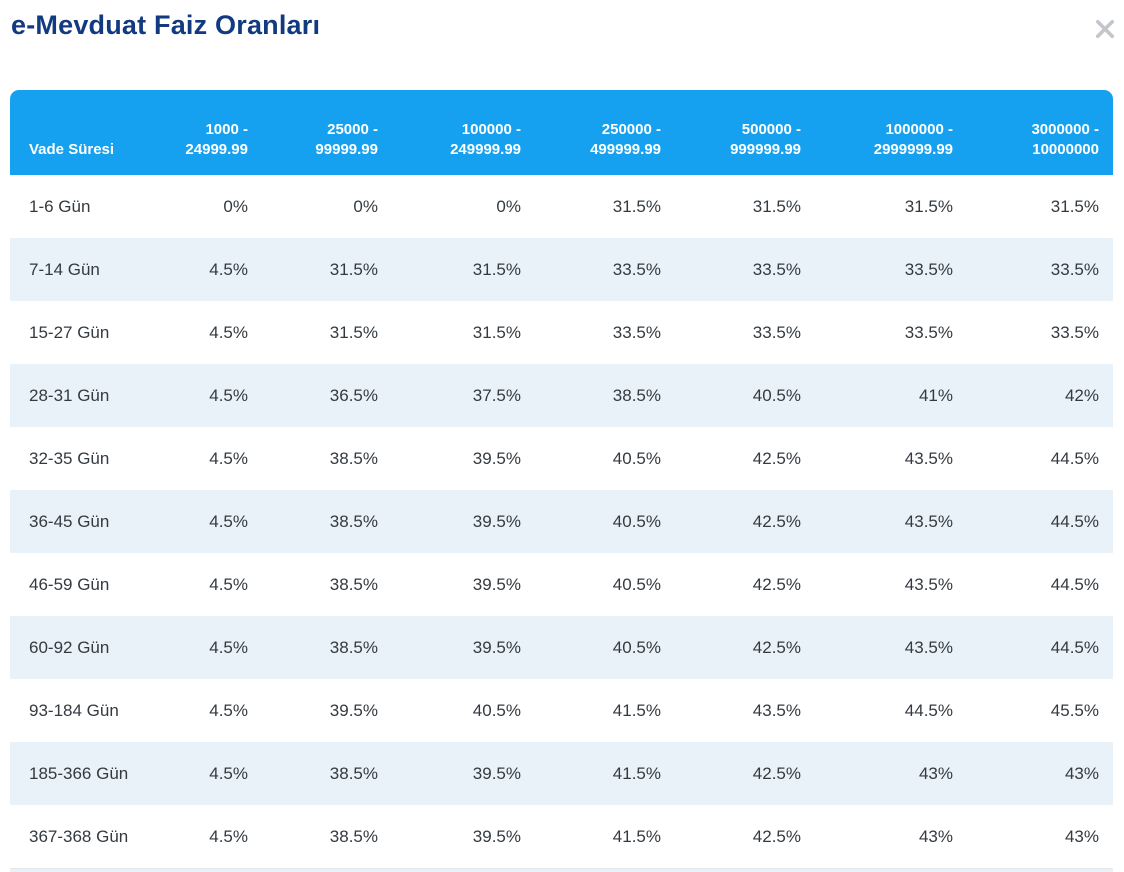 Image resolution: width=1124 pixels, height=872 pixels. I want to click on term-cell: 36-45 Gün, so click(85, 521).